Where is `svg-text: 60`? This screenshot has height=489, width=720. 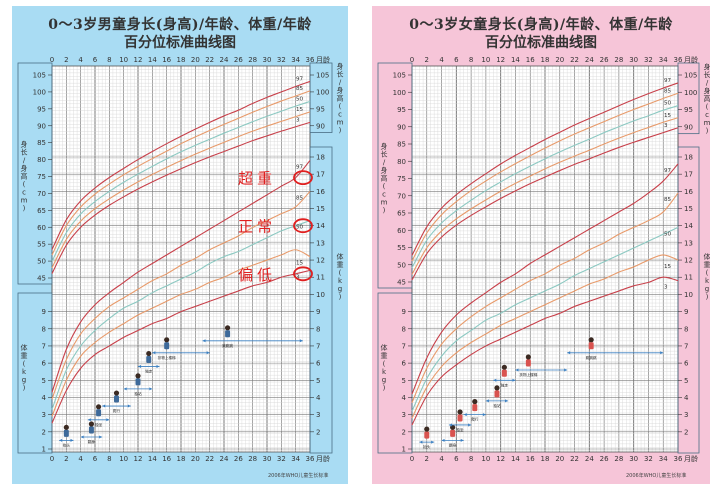
svg-text: 60 is located at coordinates (401, 231).